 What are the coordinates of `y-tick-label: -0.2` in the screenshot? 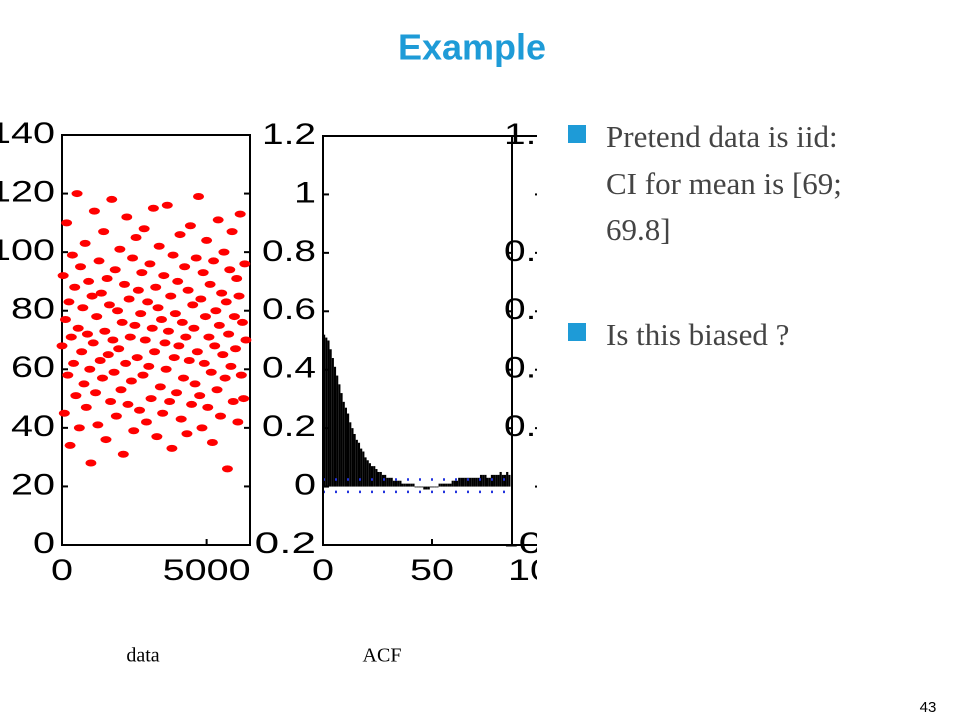 It's located at (542, 543).